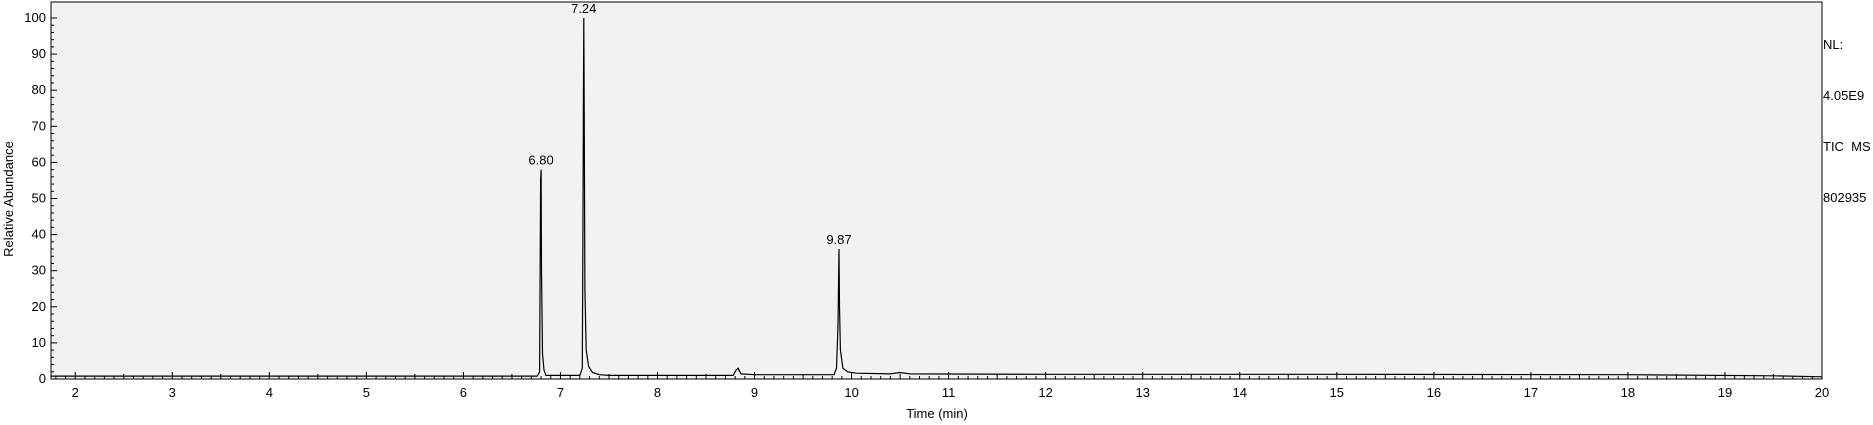 The image size is (1873, 425). Describe the element at coordinates (35, 17) in the screenshot. I see `y-tick-label: 100` at that location.